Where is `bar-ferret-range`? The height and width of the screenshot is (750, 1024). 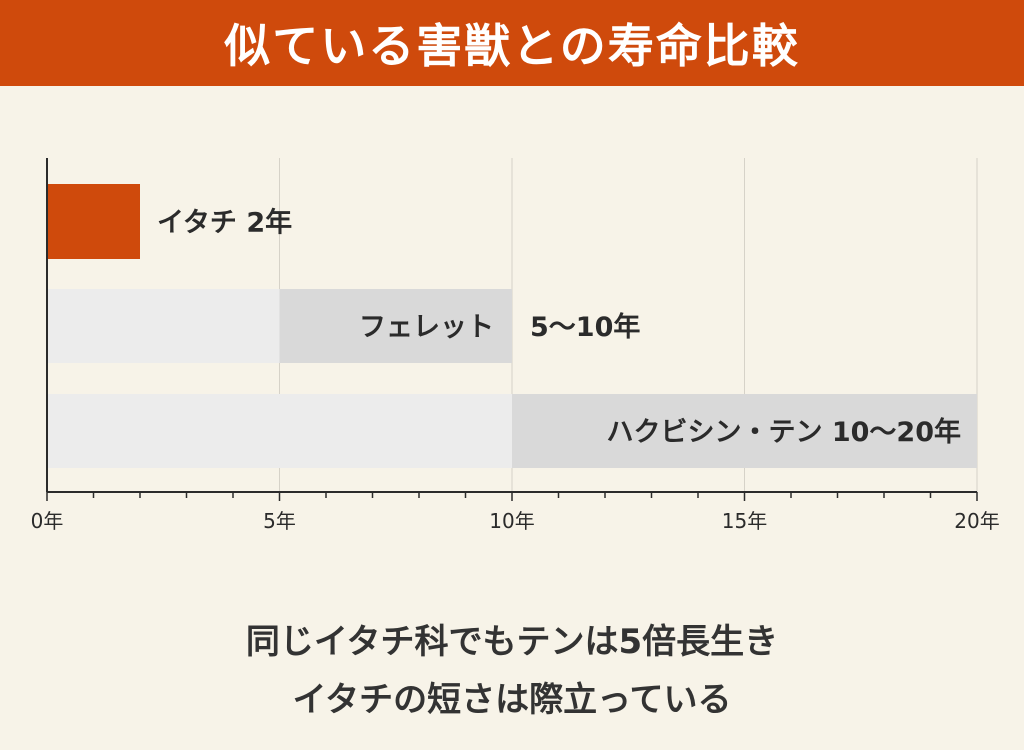
bar-ferret-range is located at coordinates (395, 326).